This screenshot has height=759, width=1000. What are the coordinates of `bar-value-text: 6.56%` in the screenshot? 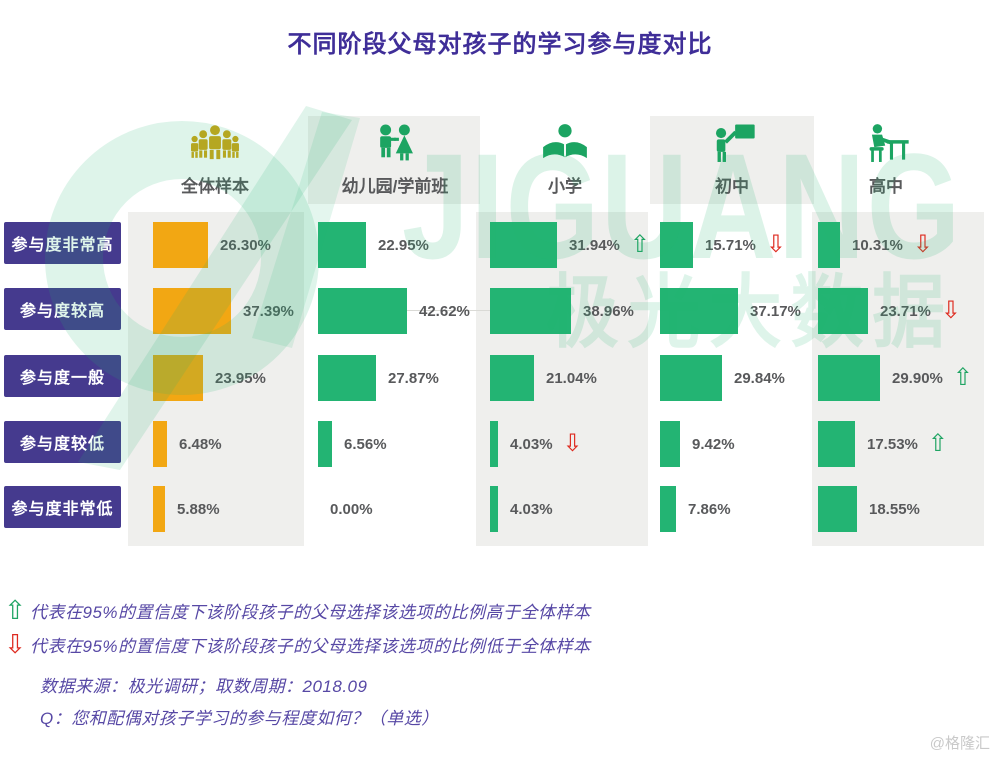 It's located at (365, 444).